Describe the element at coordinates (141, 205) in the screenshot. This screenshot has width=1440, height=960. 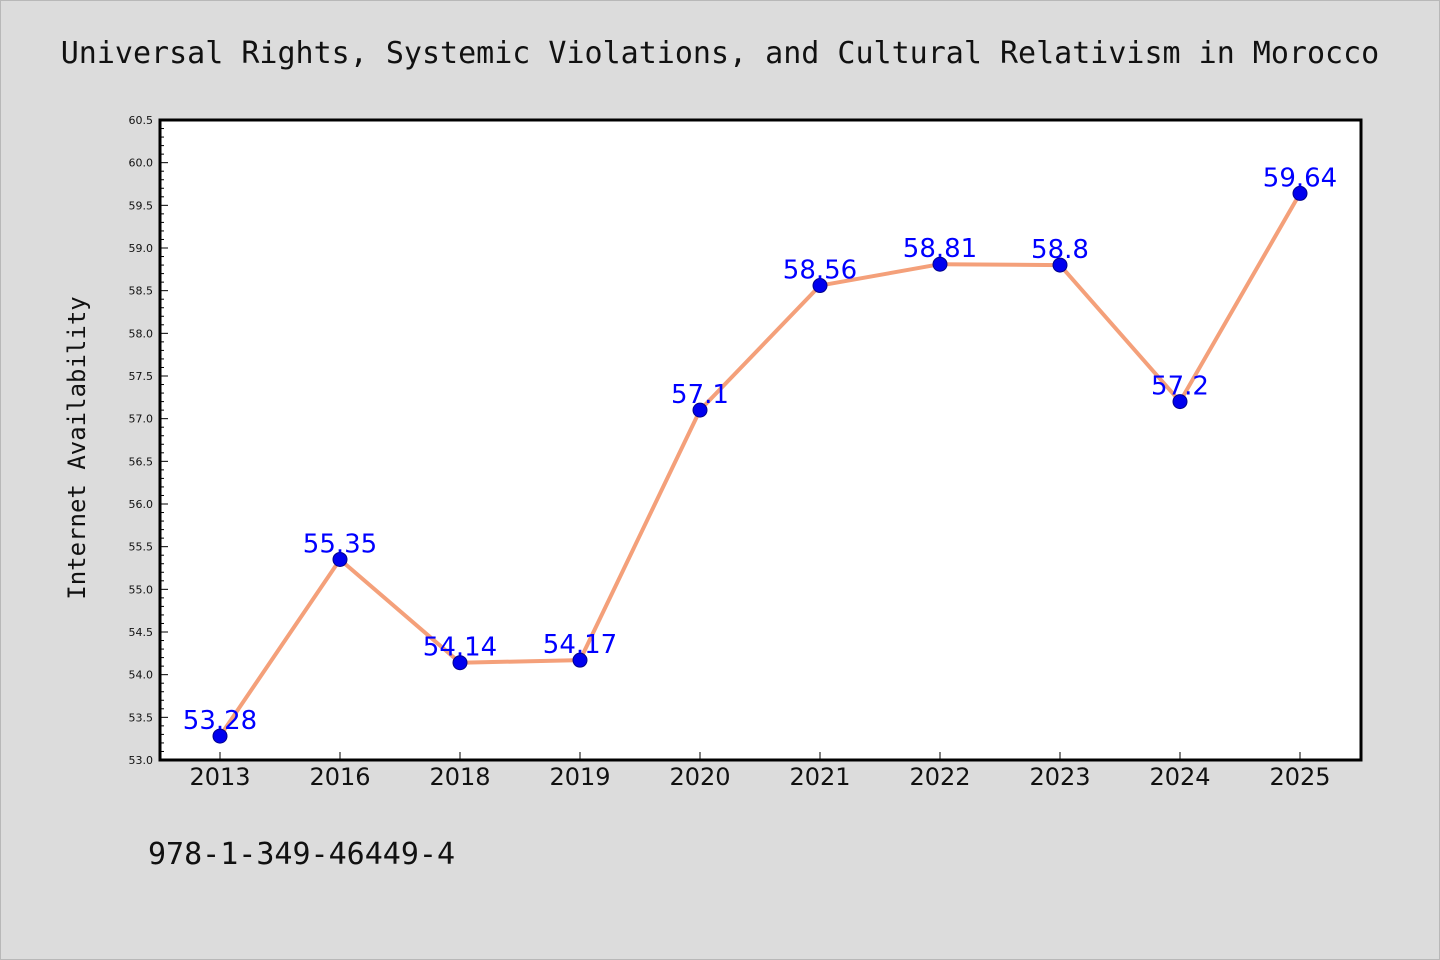
I see `y-tick-label: 59.5` at that location.